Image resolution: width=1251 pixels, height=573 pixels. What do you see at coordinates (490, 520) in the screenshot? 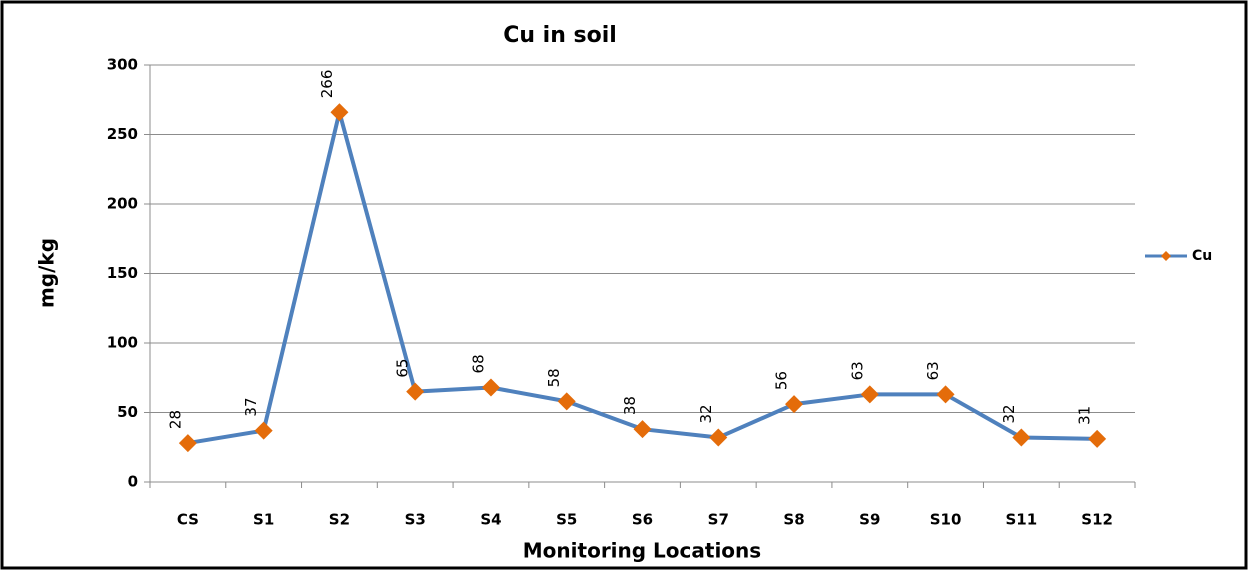
I see `x-tick-label: S4` at bounding box center [490, 520].